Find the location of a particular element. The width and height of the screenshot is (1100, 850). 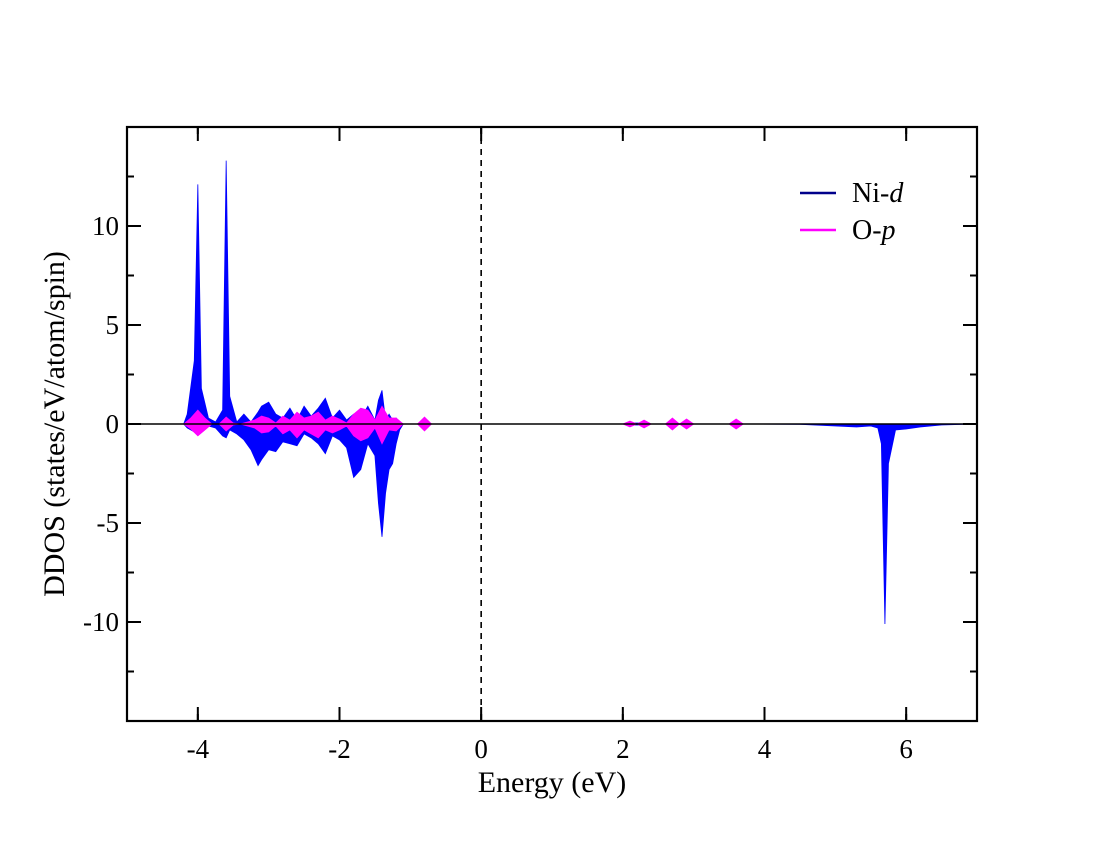

y-tick-label: 5 is located at coordinates (113, 325).